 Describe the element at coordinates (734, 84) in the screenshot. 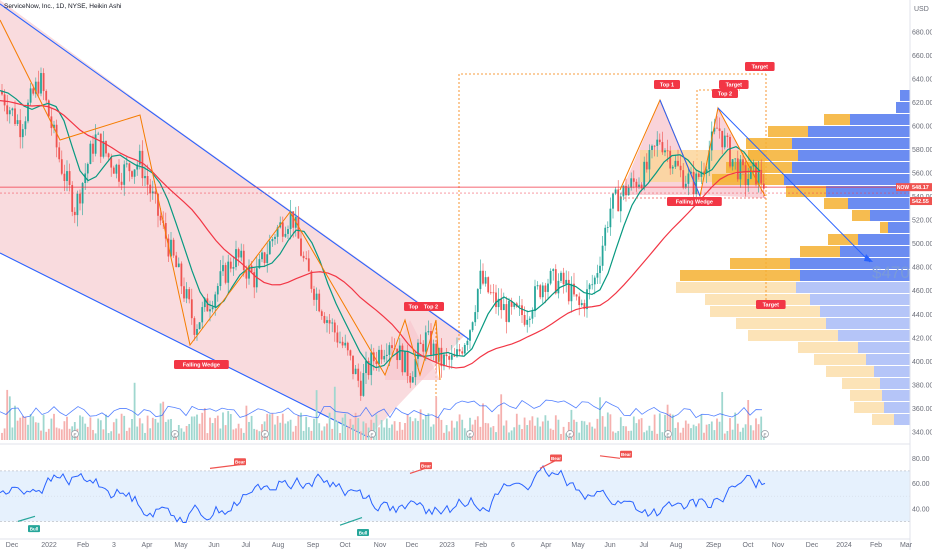

I see `tag-target-2-bg` at that location.